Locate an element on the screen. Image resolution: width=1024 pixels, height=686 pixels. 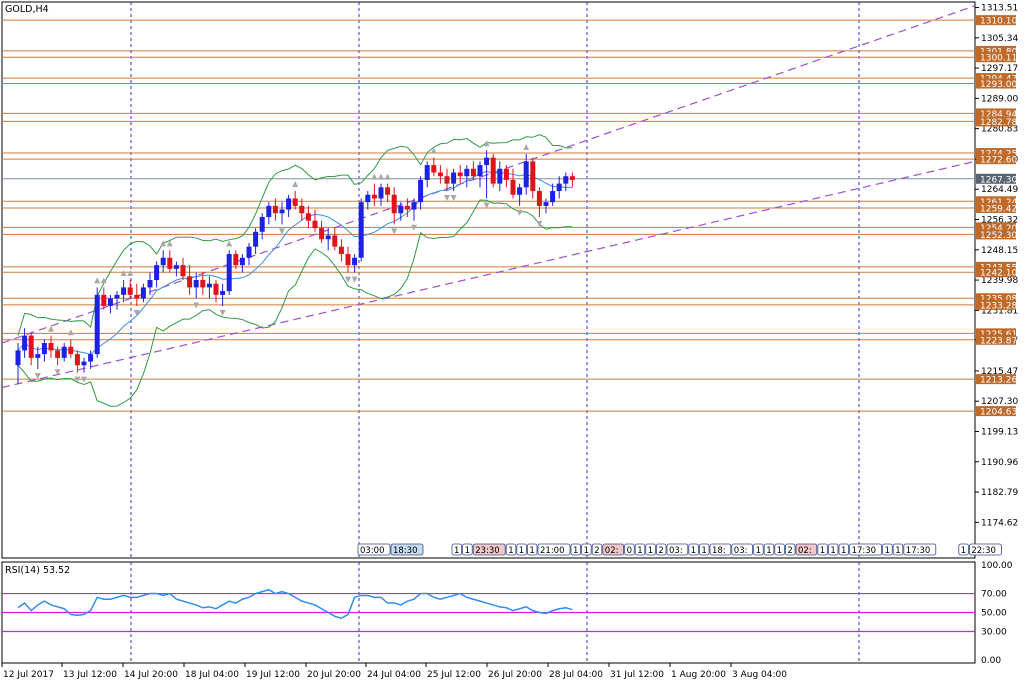
level-price-label: 1293.00 is located at coordinates (998, 85).